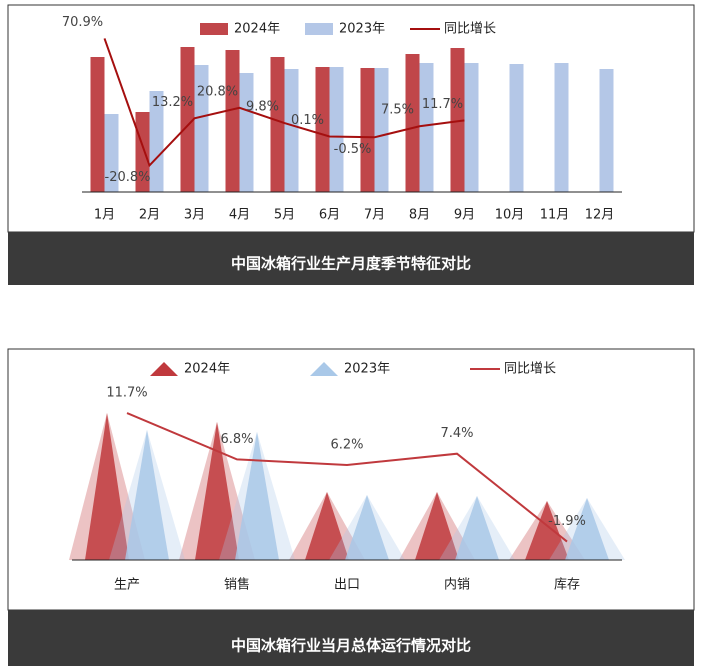 This screenshot has height=666, width=706. Describe the element at coordinates (239, 215) in the screenshot. I see `x-tick-label: 4月` at that location.